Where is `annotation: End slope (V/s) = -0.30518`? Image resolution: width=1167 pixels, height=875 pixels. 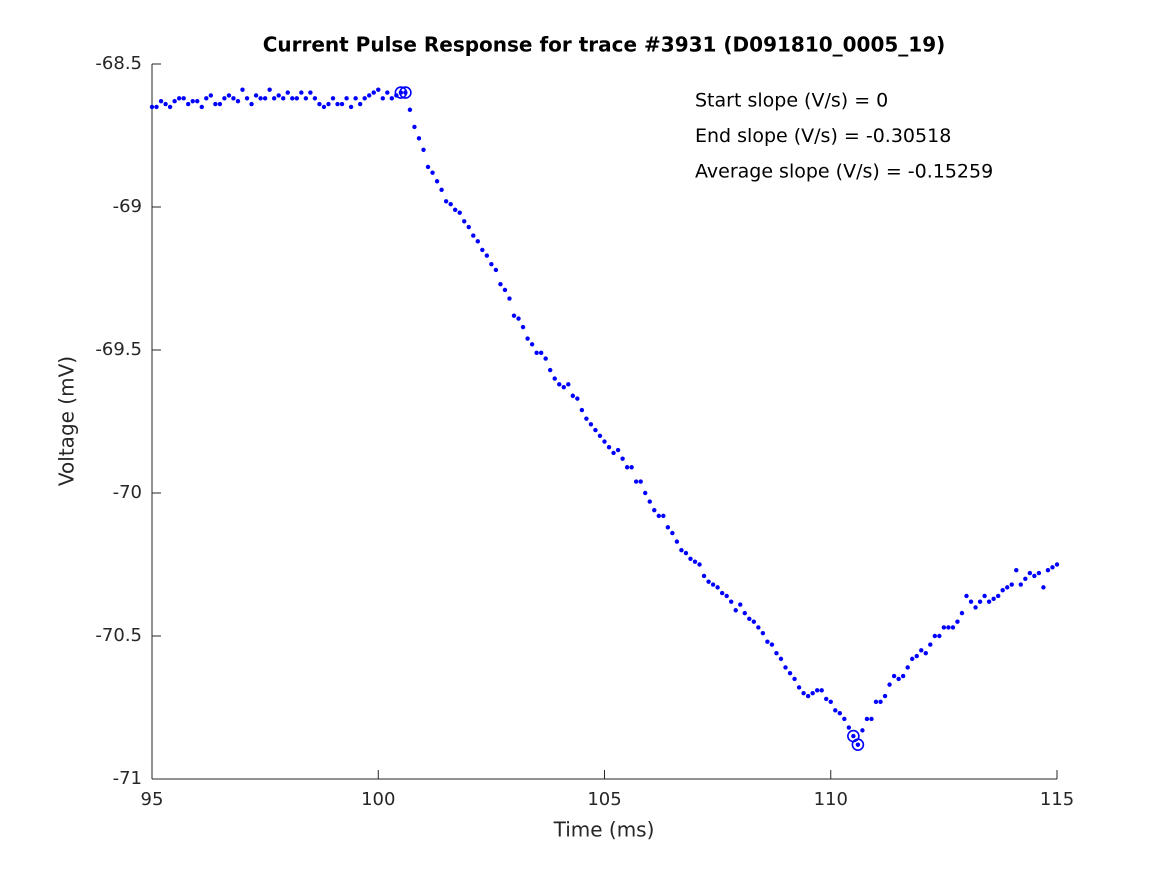
annotation: End slope (V/s) = -0.30518 is located at coordinates (823, 136).